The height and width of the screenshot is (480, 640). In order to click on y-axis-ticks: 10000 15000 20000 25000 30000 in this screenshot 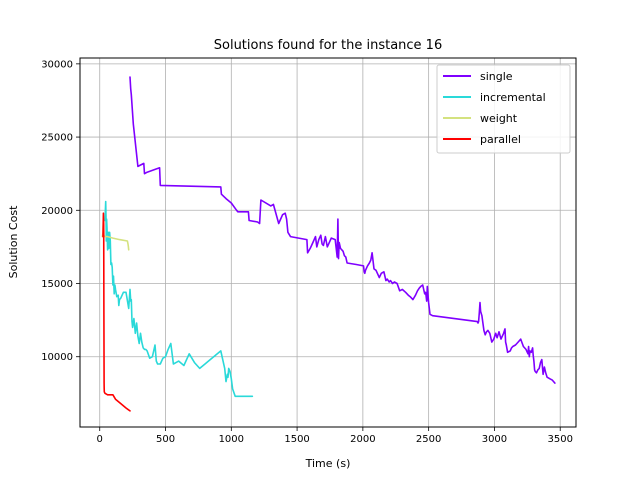, I will do `click(60, 211)`.